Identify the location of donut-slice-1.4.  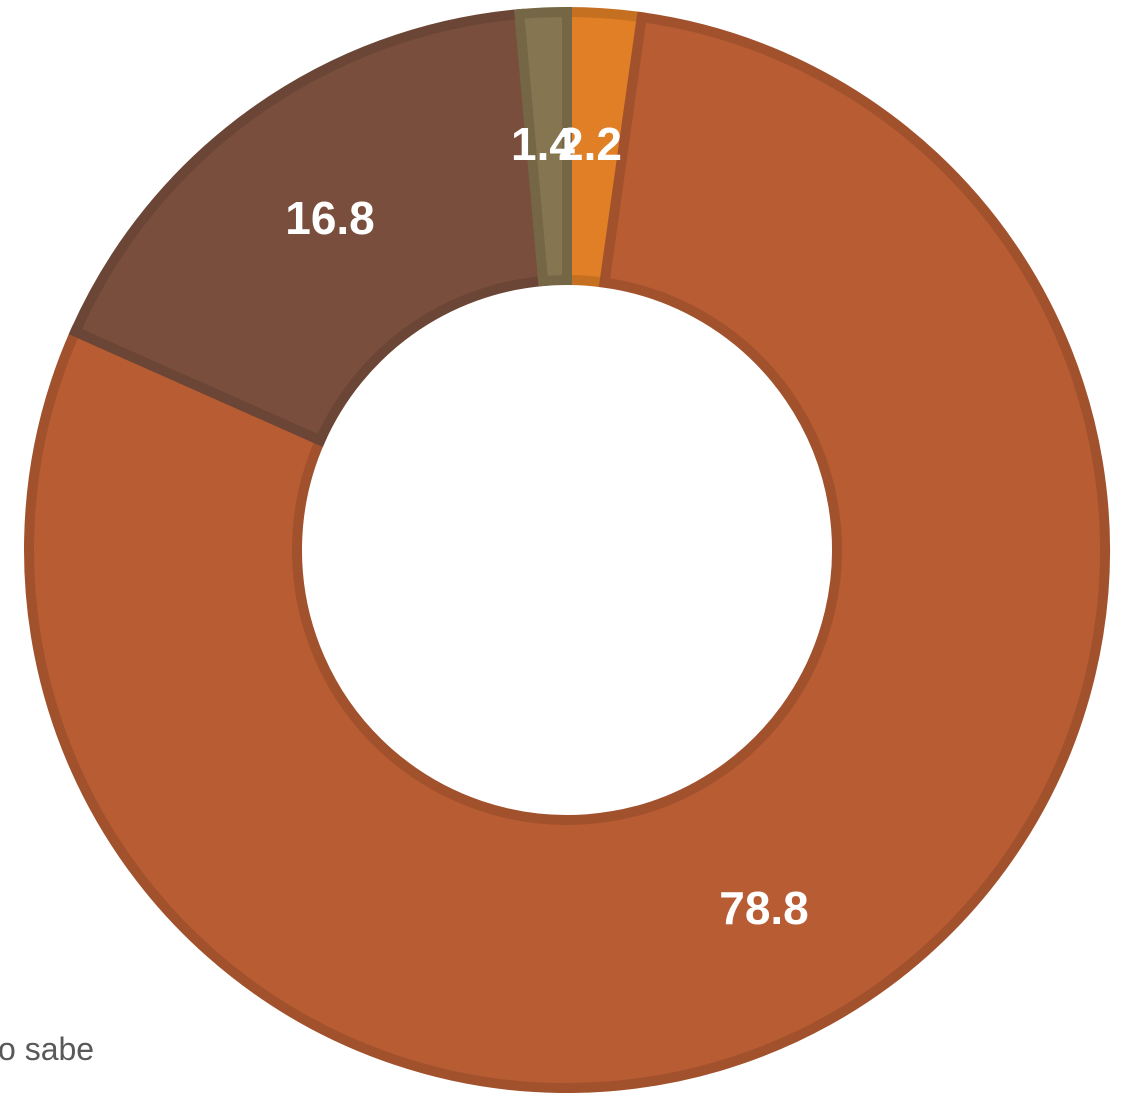
(542, 146).